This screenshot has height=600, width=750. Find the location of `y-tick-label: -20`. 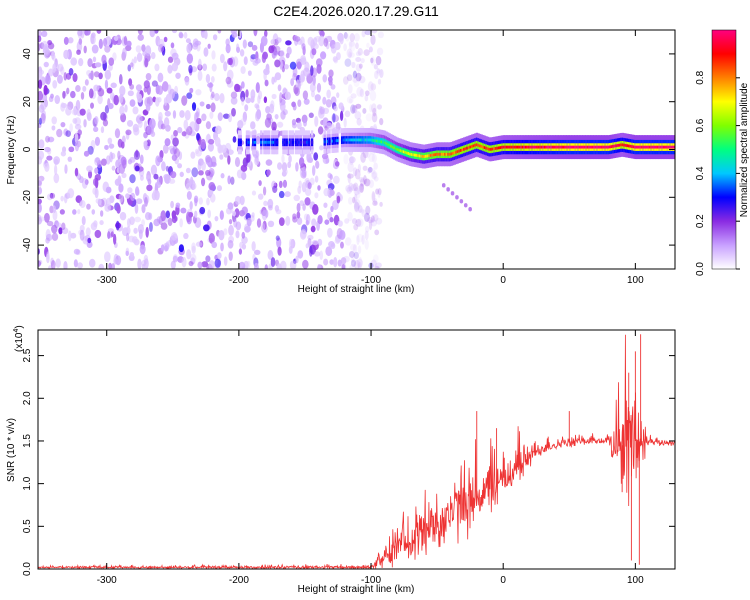

y-tick-label: -20 is located at coordinates (27, 197).